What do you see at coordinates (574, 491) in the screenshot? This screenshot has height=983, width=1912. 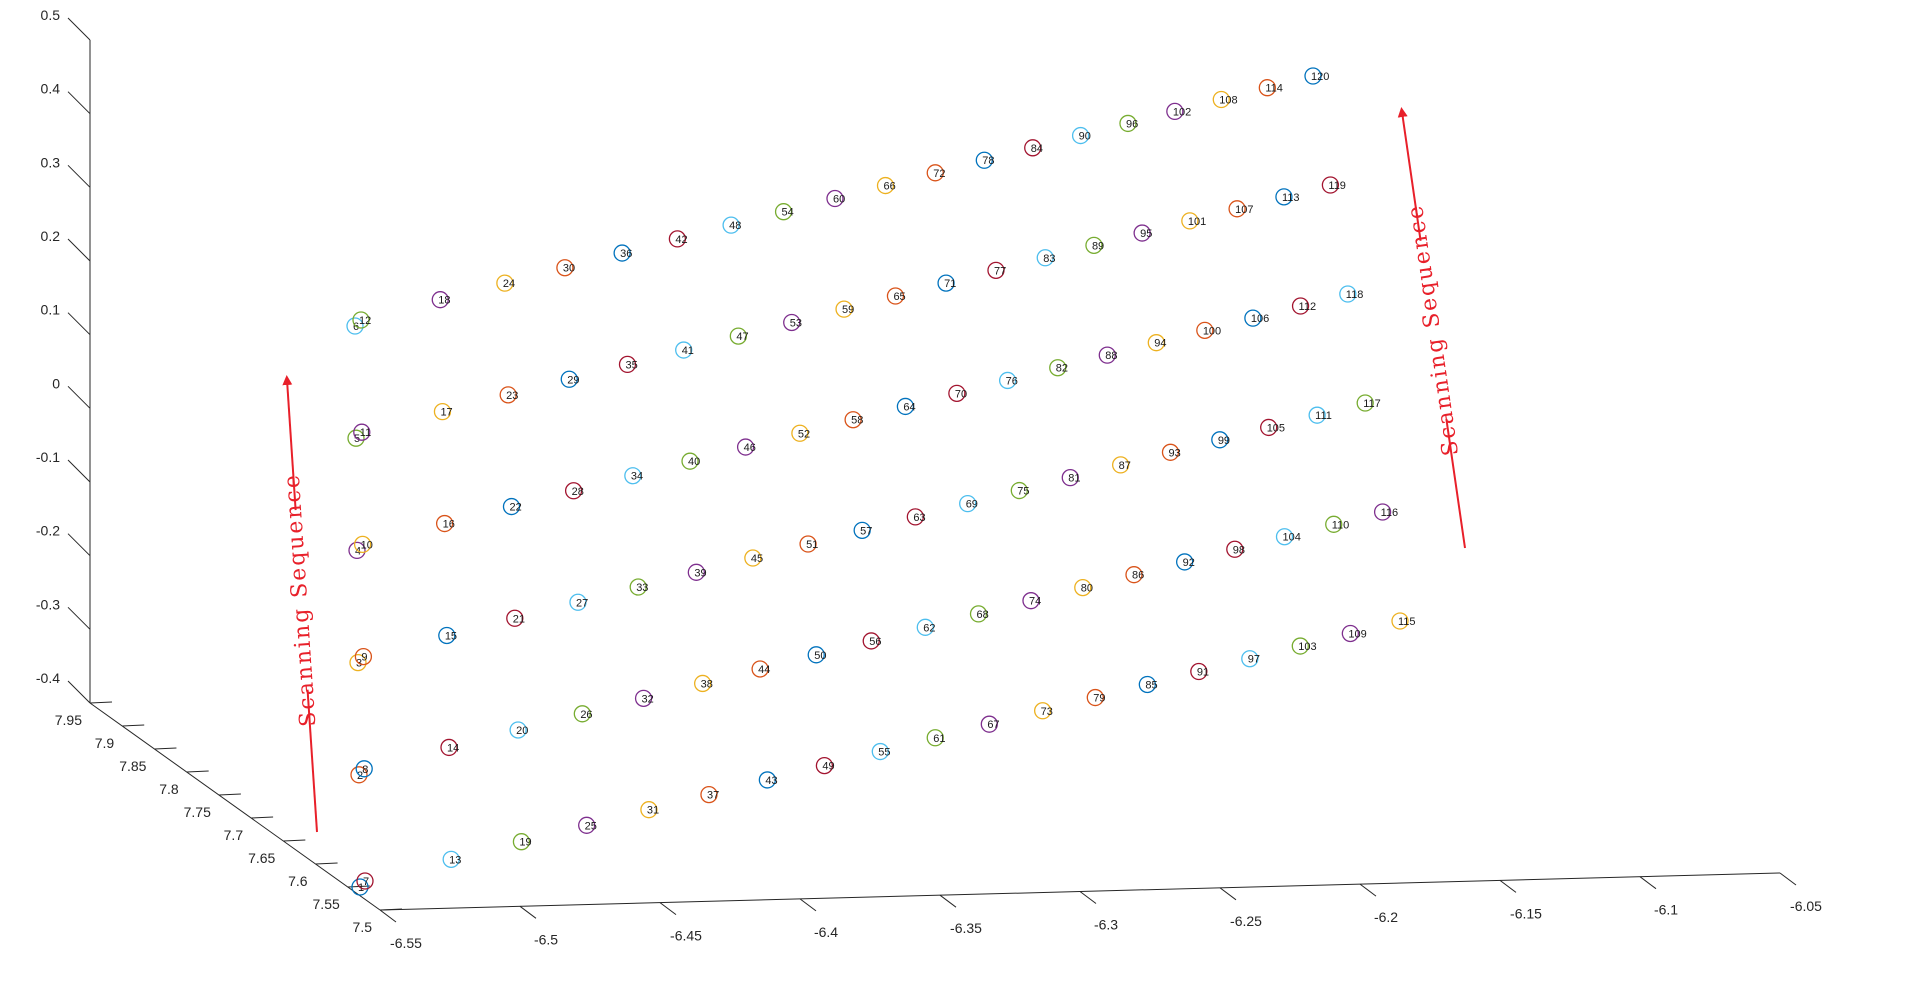 I see `data-point: 28` at bounding box center [574, 491].